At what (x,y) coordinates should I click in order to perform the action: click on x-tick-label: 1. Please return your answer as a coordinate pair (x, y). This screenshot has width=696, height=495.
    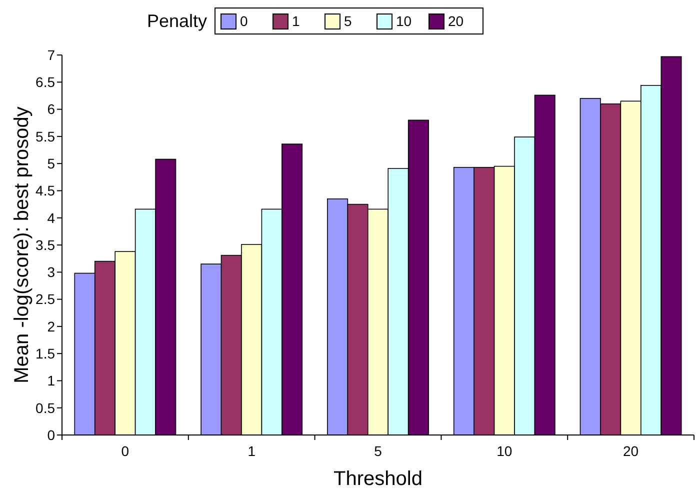
    Looking at the image, I should click on (252, 451).